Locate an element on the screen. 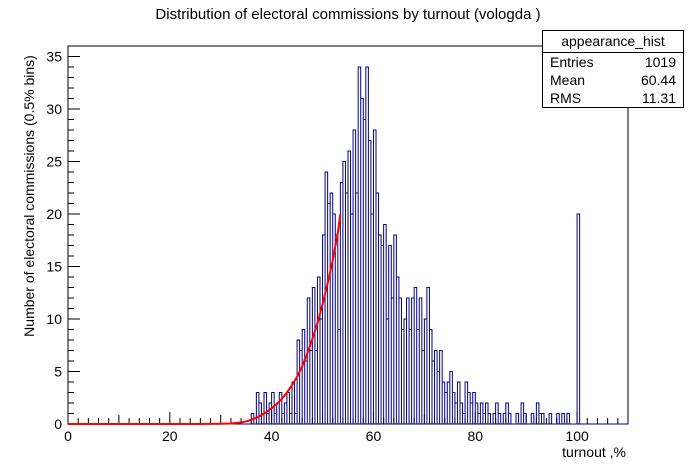  y-tick-label: 20 is located at coordinates (54, 214).